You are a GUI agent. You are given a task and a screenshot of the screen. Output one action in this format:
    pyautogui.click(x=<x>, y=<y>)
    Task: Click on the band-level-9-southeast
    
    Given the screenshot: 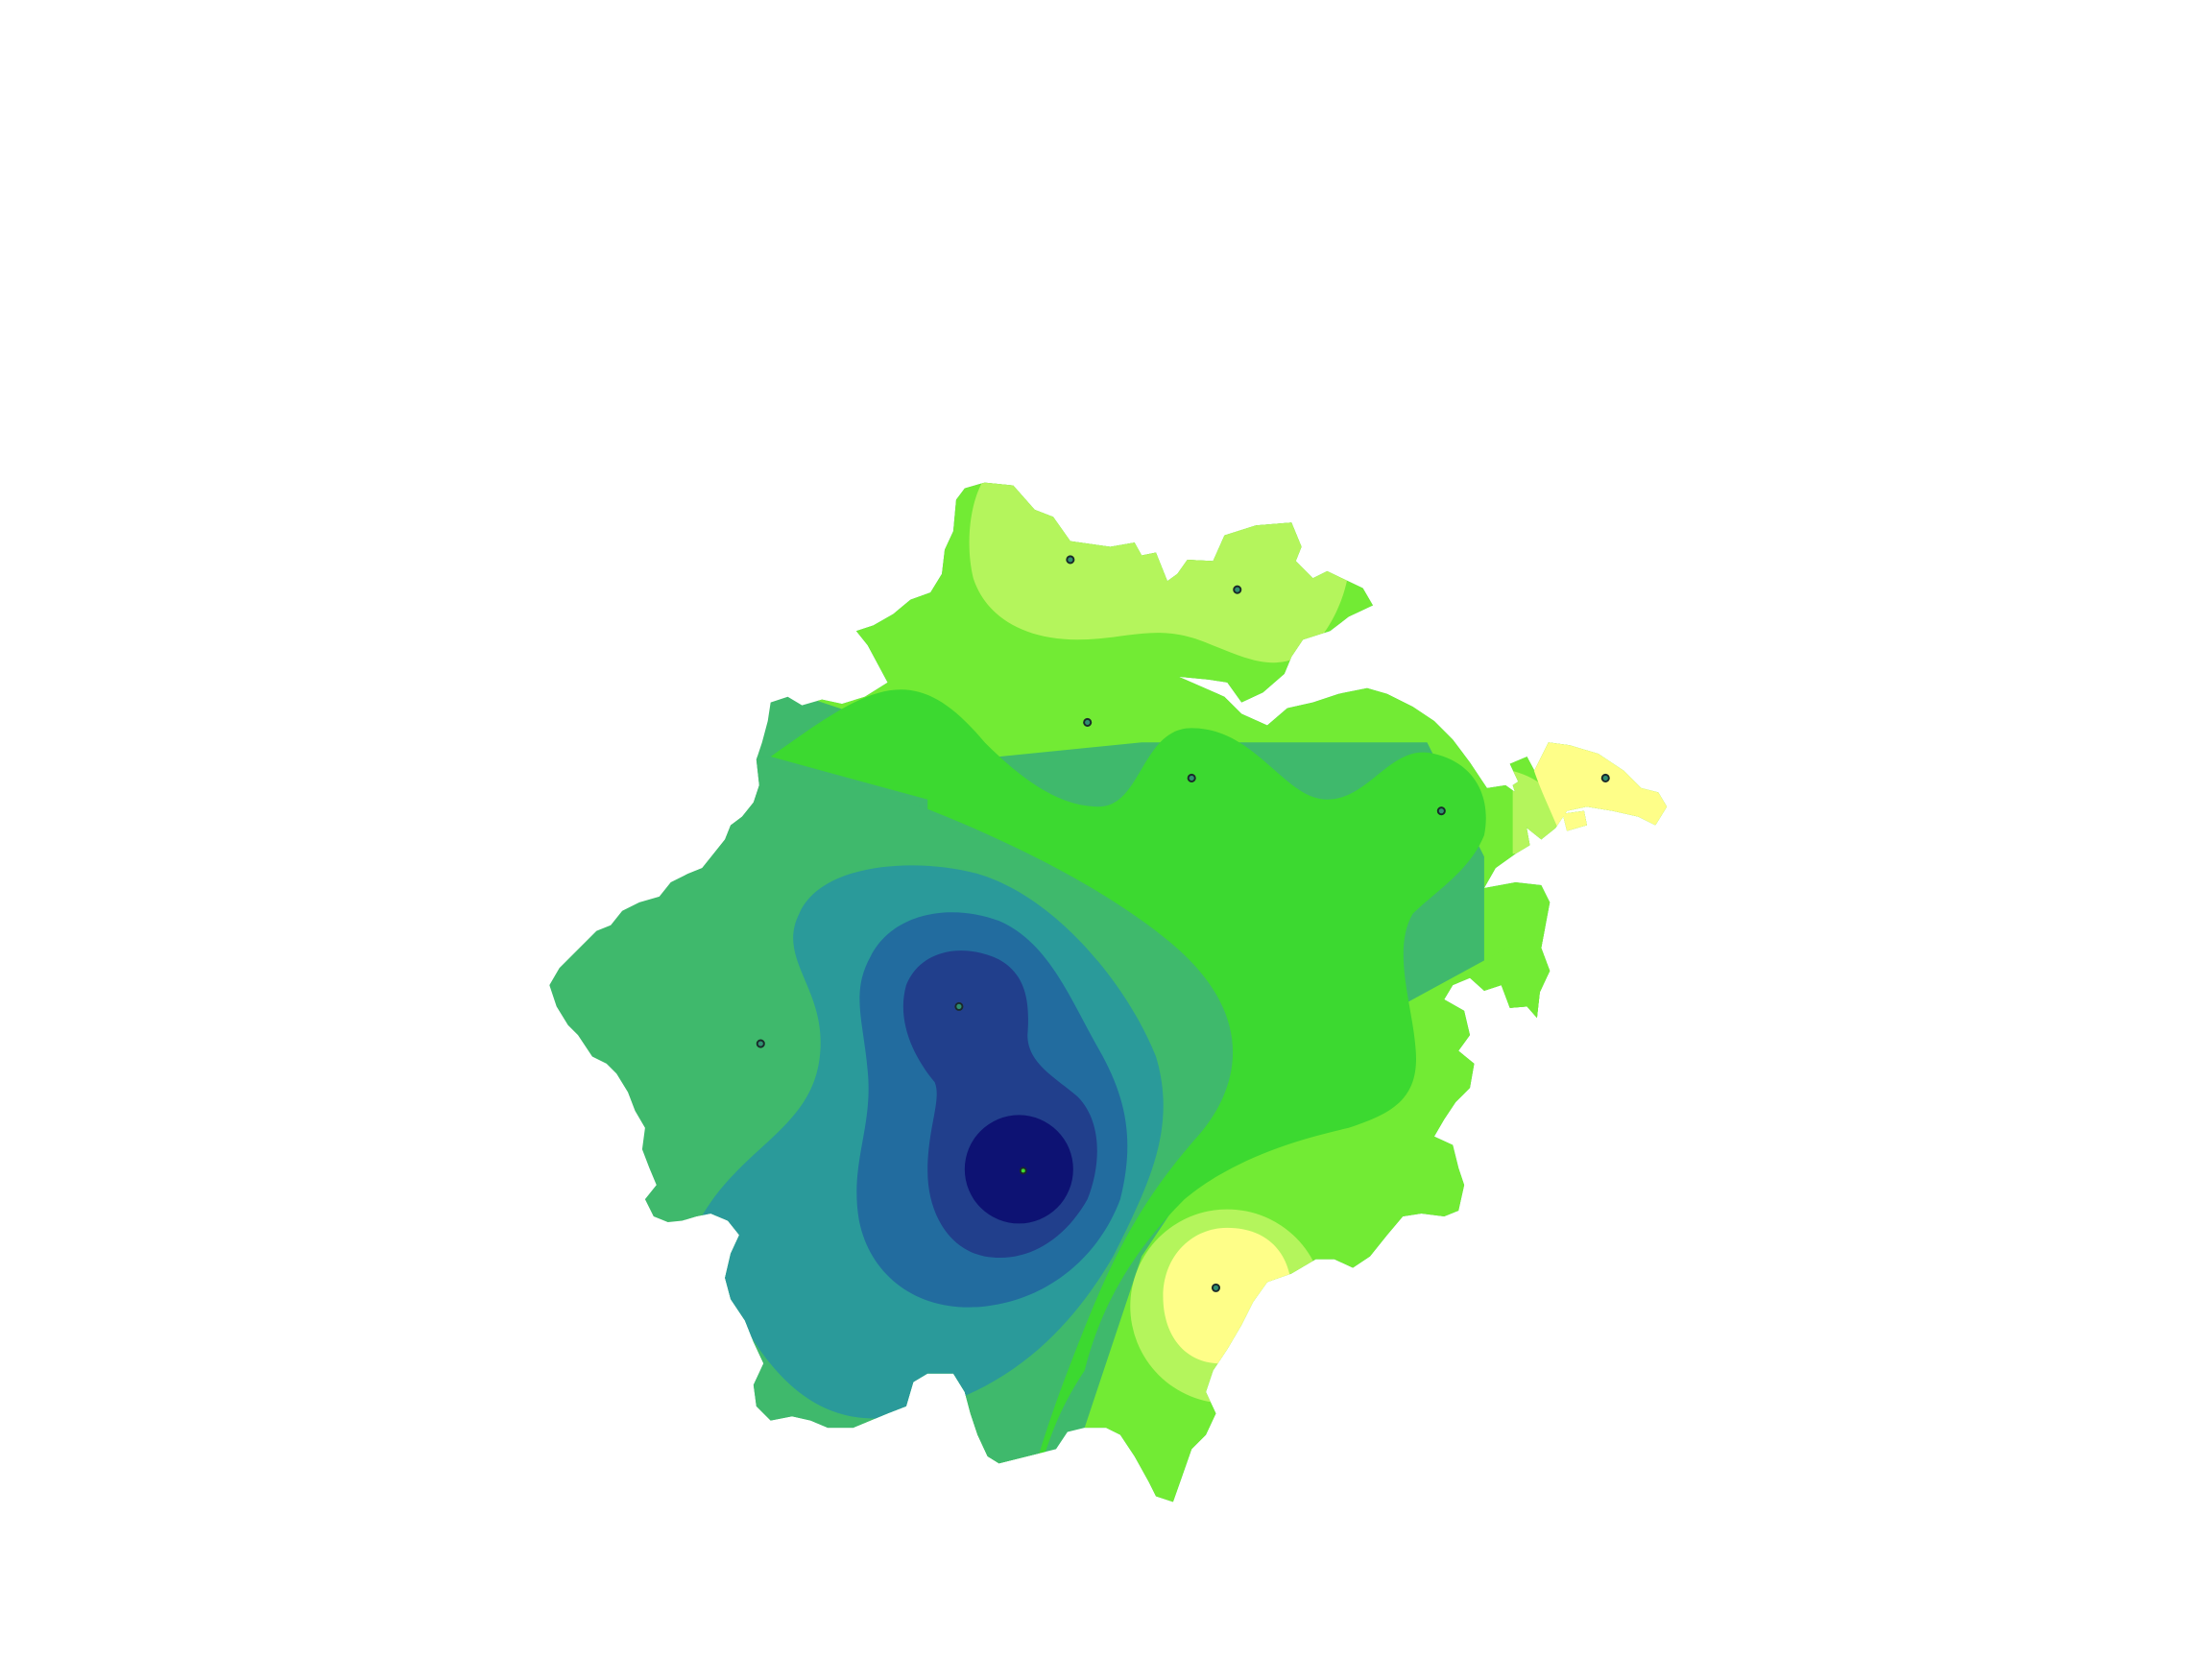 What is the action you would take?
    pyautogui.click(x=1227, y=1295)
    